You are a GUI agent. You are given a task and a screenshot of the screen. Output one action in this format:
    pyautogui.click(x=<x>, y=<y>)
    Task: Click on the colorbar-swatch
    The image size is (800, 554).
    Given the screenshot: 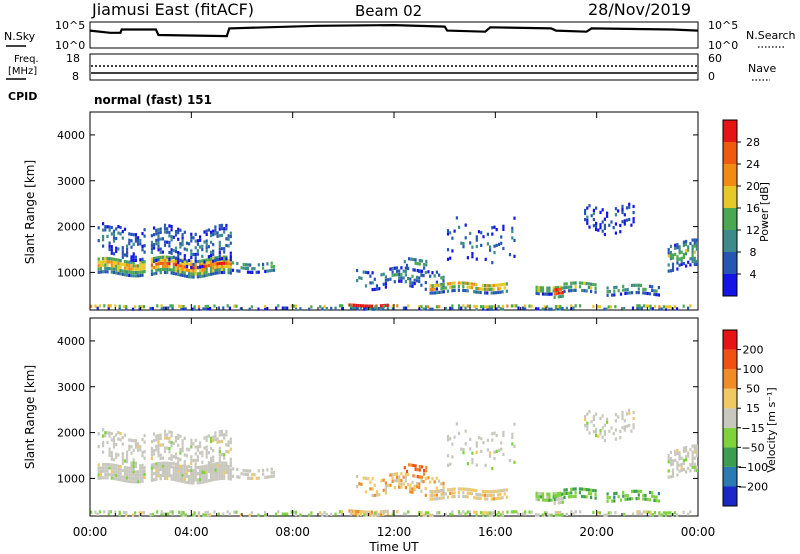 What is the action you would take?
    pyautogui.click(x=730, y=131)
    